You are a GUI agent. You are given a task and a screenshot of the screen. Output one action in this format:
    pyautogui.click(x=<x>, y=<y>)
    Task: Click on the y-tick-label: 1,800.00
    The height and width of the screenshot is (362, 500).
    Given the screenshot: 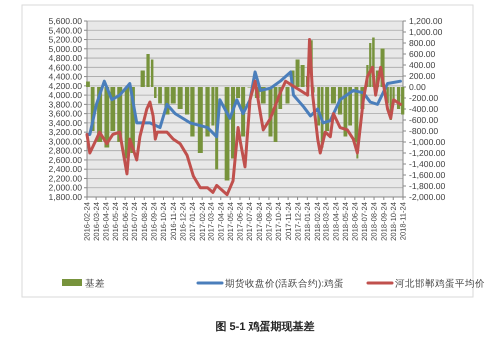 What is the action you would take?
    pyautogui.click(x=65, y=197)
    